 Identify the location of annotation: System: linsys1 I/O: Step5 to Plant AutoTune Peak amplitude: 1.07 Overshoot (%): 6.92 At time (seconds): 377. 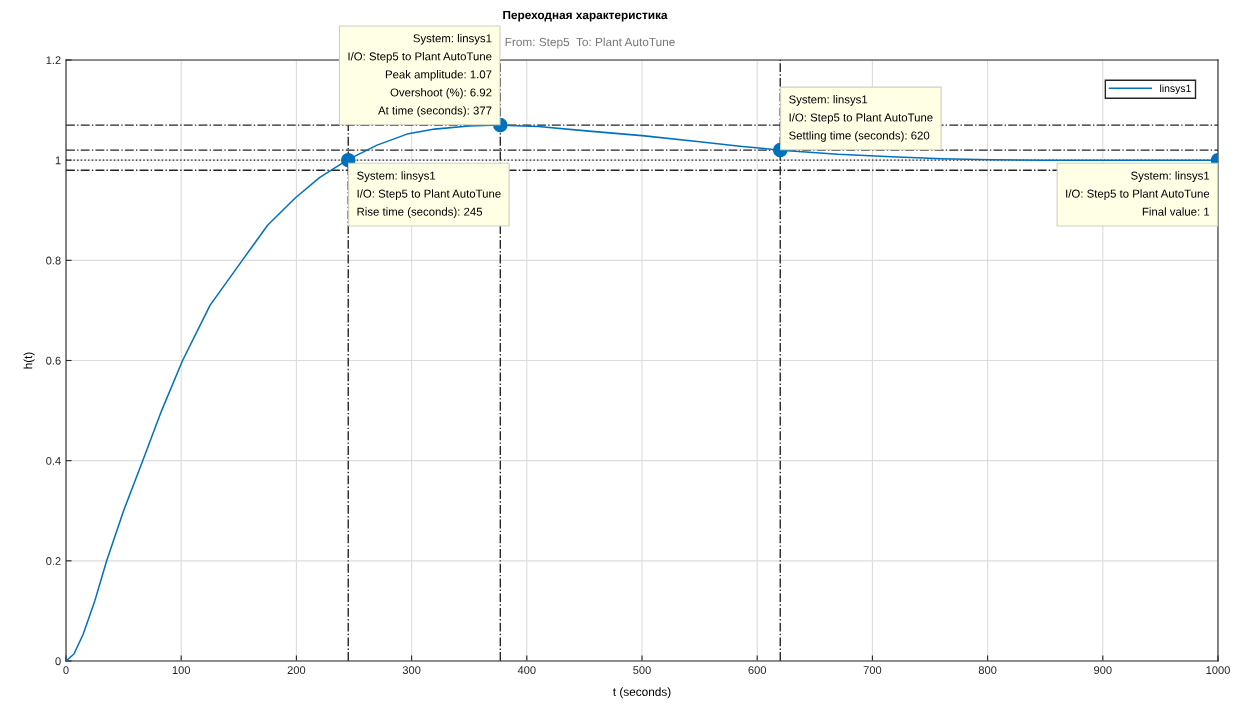
(420, 75).